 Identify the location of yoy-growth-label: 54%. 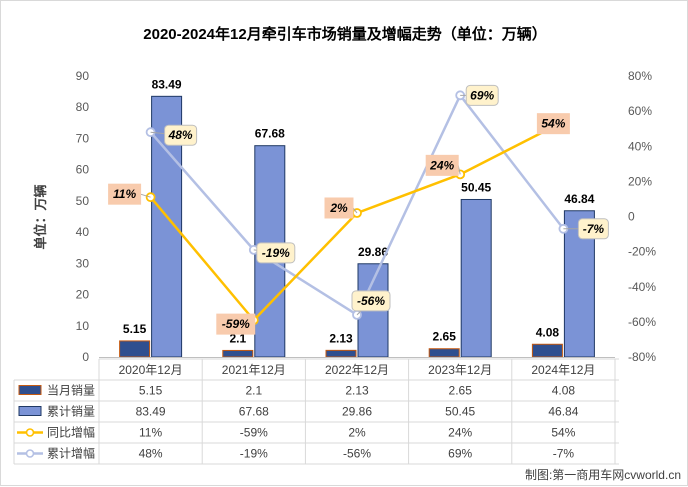
(553, 124).